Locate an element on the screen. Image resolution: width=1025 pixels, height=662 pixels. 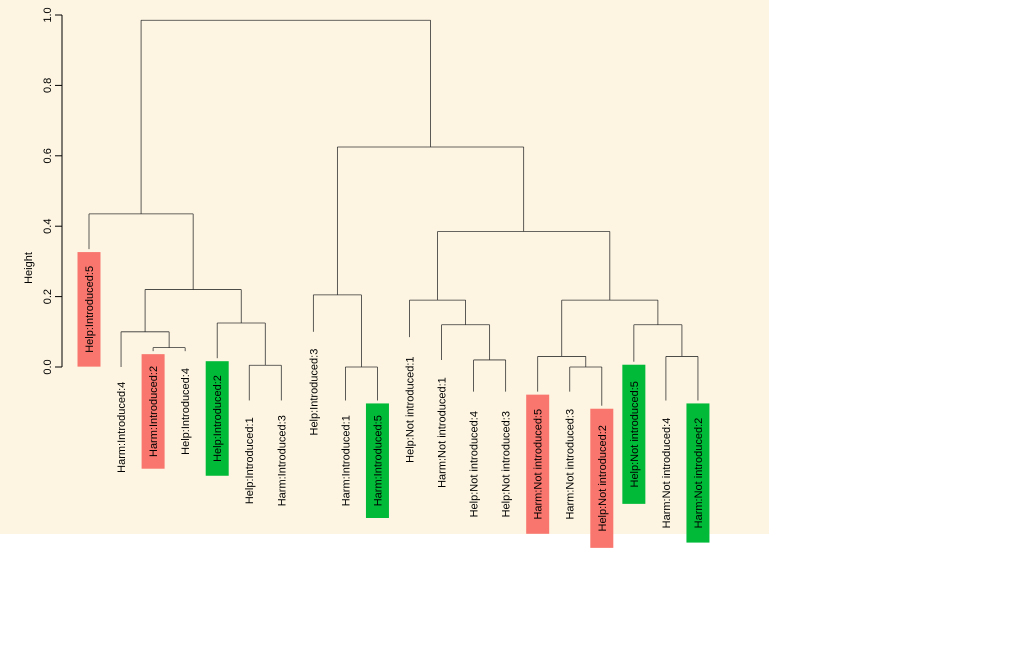
leaf-label: Harm:Introduced:5 is located at coordinates (378, 460).